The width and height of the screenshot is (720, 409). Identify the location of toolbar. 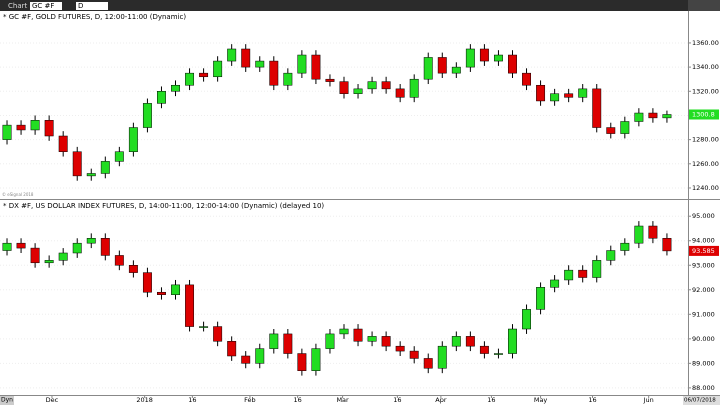
(360, 5).